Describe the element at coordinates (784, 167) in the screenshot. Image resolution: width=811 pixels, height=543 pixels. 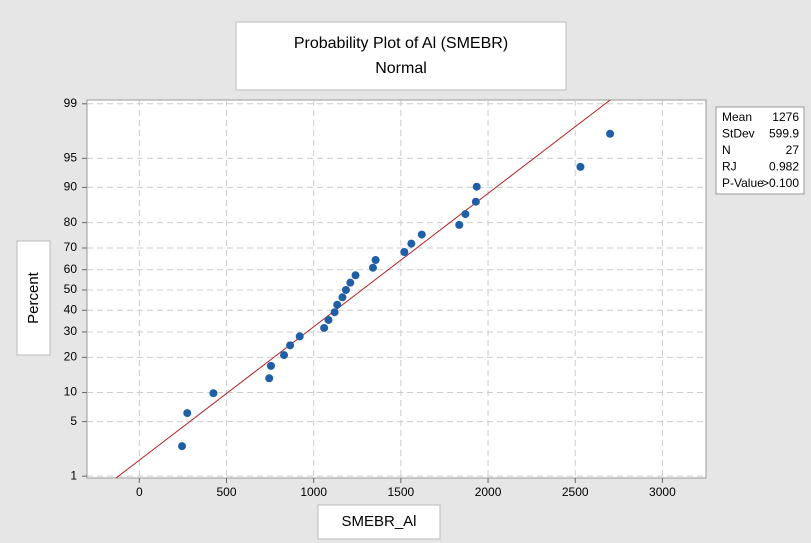
I see `stat-value: 0.982` at that location.